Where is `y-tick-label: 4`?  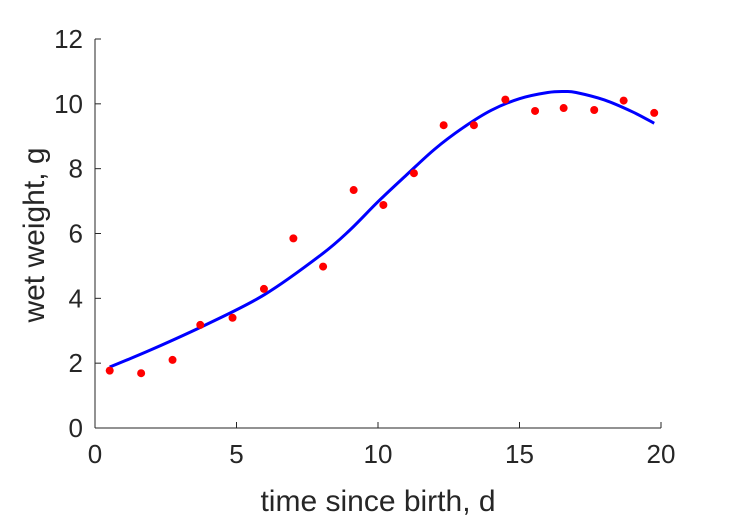
y-tick-label: 4 is located at coordinates (76, 298).